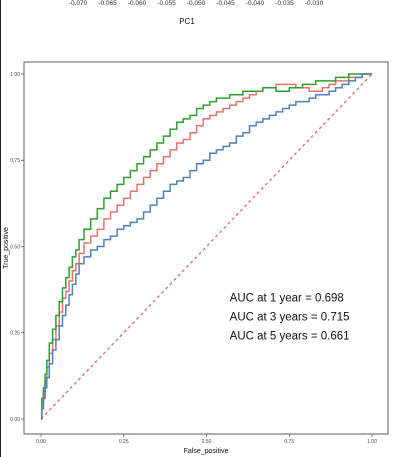 This screenshot has height=457, width=400. Describe the element at coordinates (287, 299) in the screenshot. I see `auc-annotation: AUC at 1 year = 0.698` at that location.